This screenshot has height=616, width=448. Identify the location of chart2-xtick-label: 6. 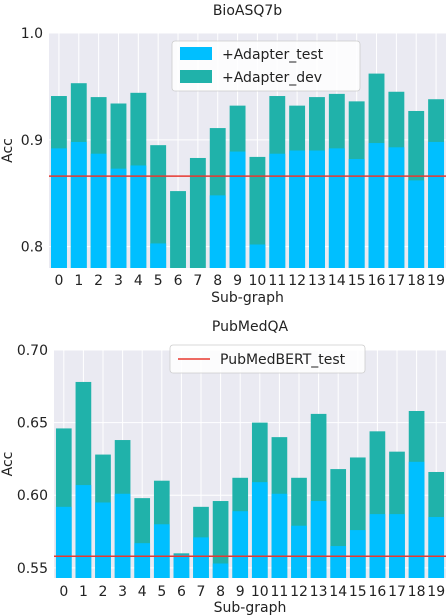
(181, 592).